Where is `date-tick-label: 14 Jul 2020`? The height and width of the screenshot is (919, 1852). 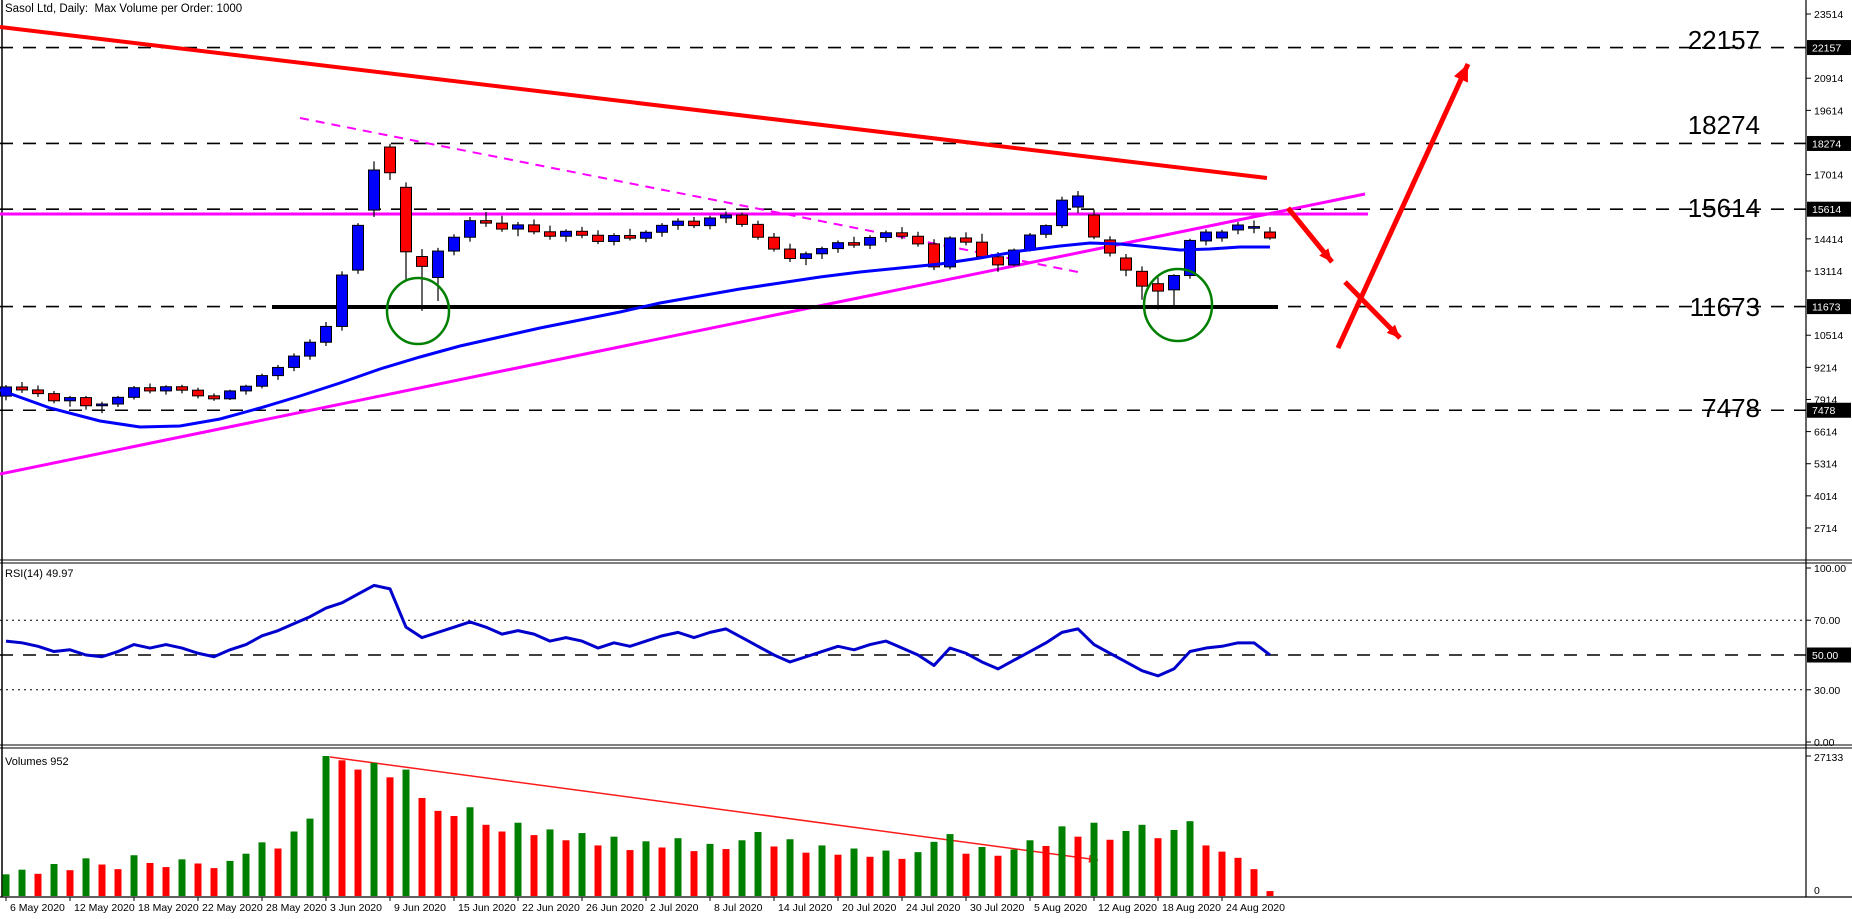
date-tick-label: 14 Jul 2020 is located at coordinates (805, 908).